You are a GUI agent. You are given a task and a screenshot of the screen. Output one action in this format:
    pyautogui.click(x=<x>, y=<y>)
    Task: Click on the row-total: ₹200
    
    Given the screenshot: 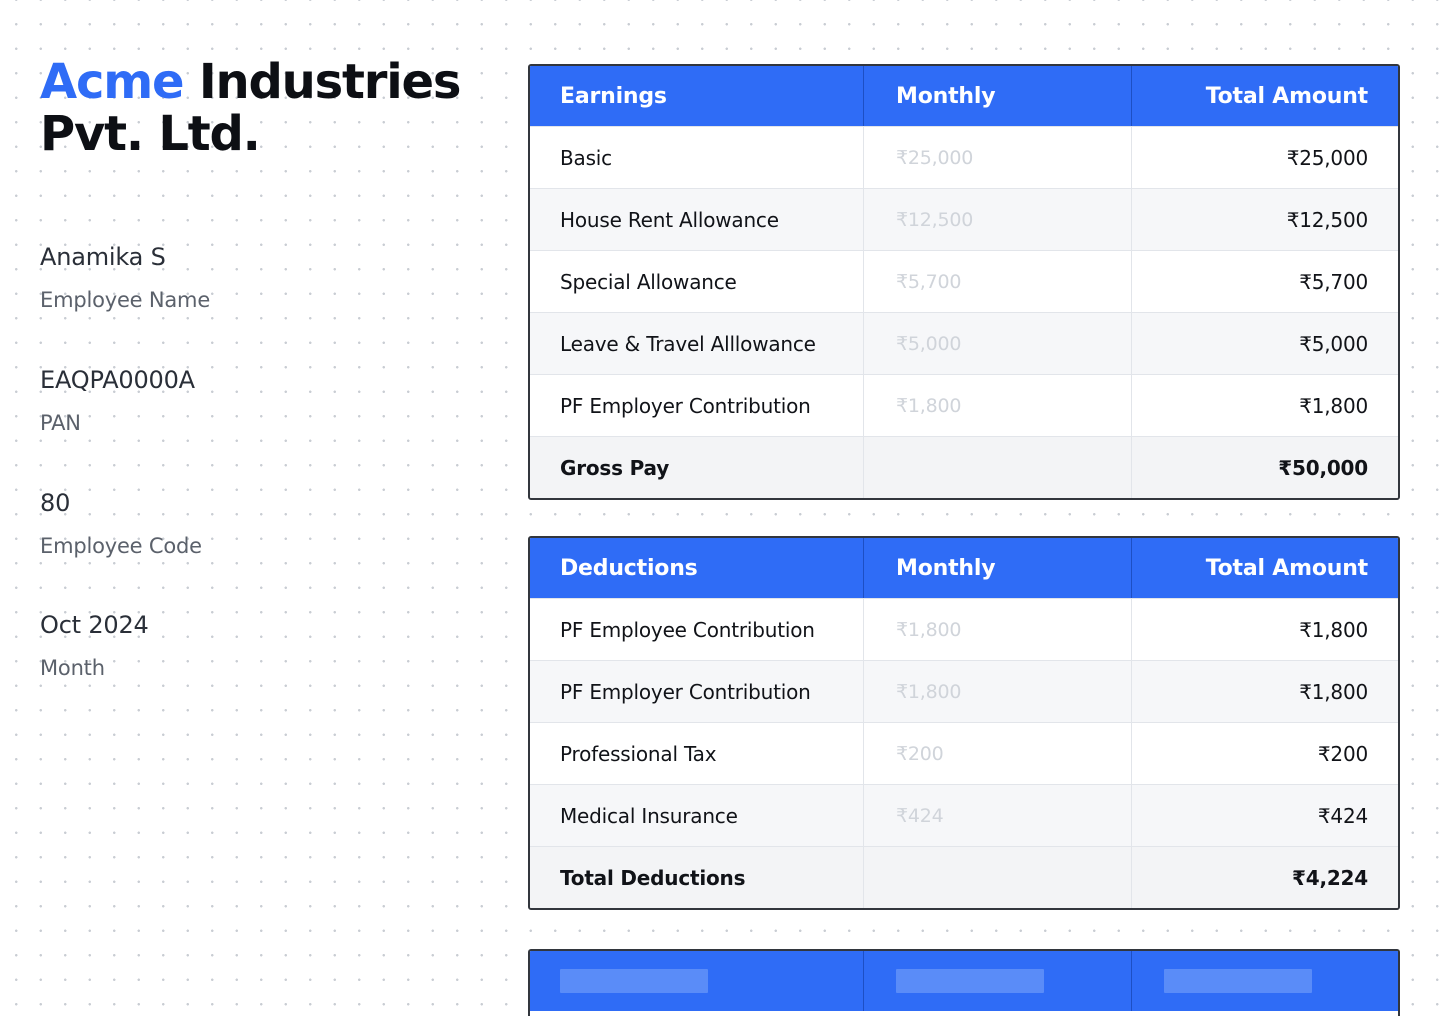 What is the action you would take?
    pyautogui.click(x=1342, y=753)
    